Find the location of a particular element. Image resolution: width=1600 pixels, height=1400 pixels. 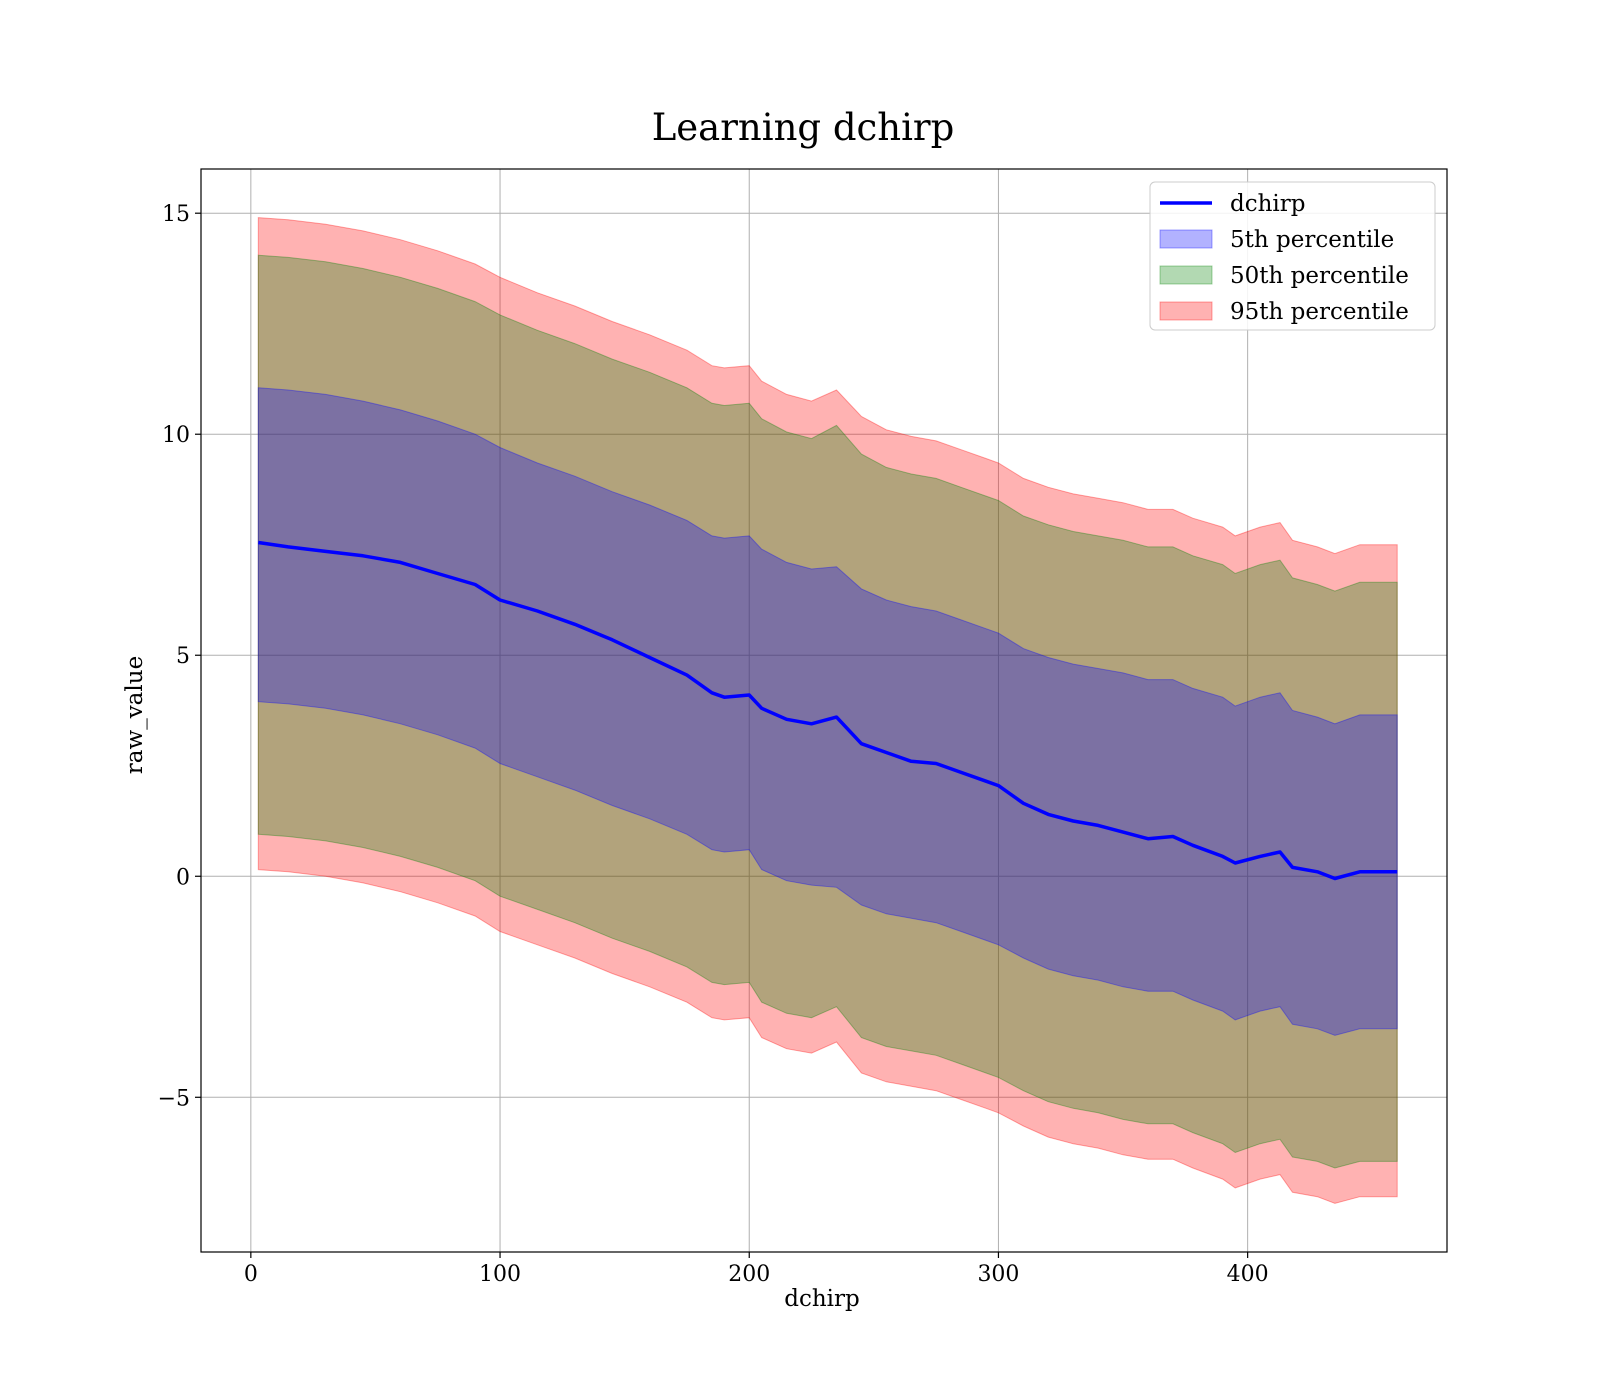

x-tick-label-0: 0 is located at coordinates (251, 1274).